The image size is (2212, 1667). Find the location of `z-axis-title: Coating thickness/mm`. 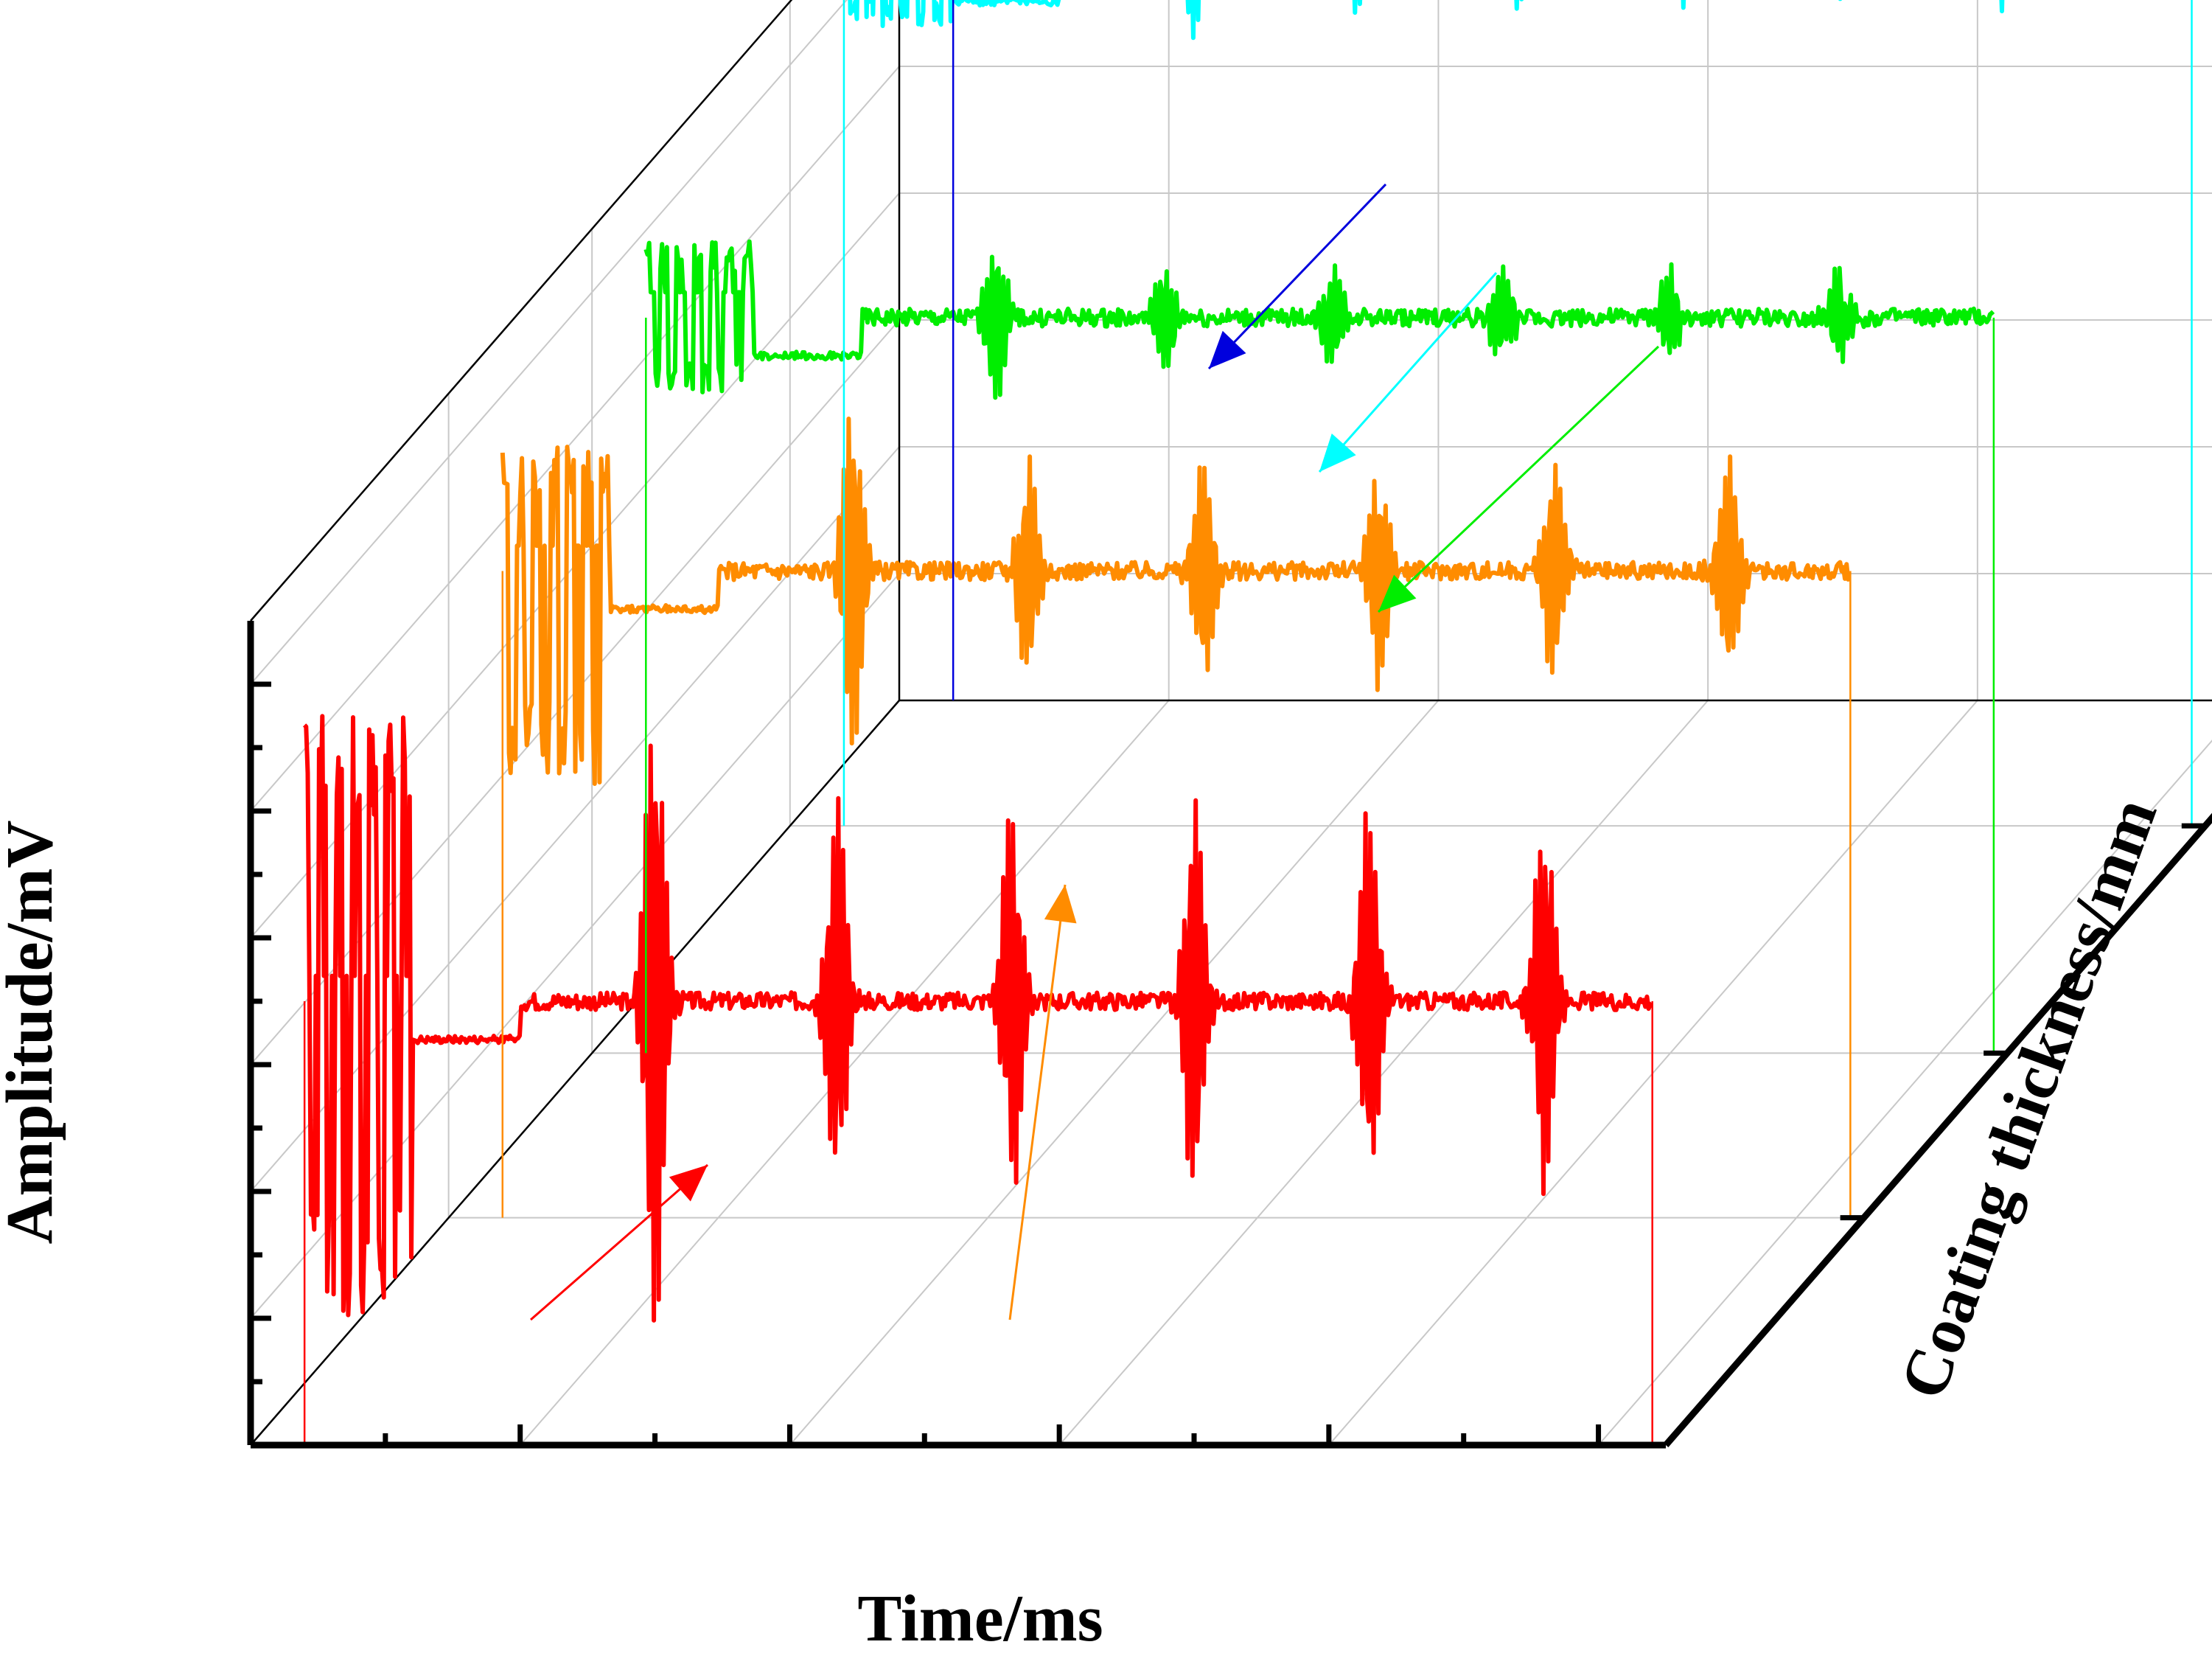

z-axis-title: Coating thickness/mm is located at coordinates (2028, 1099).